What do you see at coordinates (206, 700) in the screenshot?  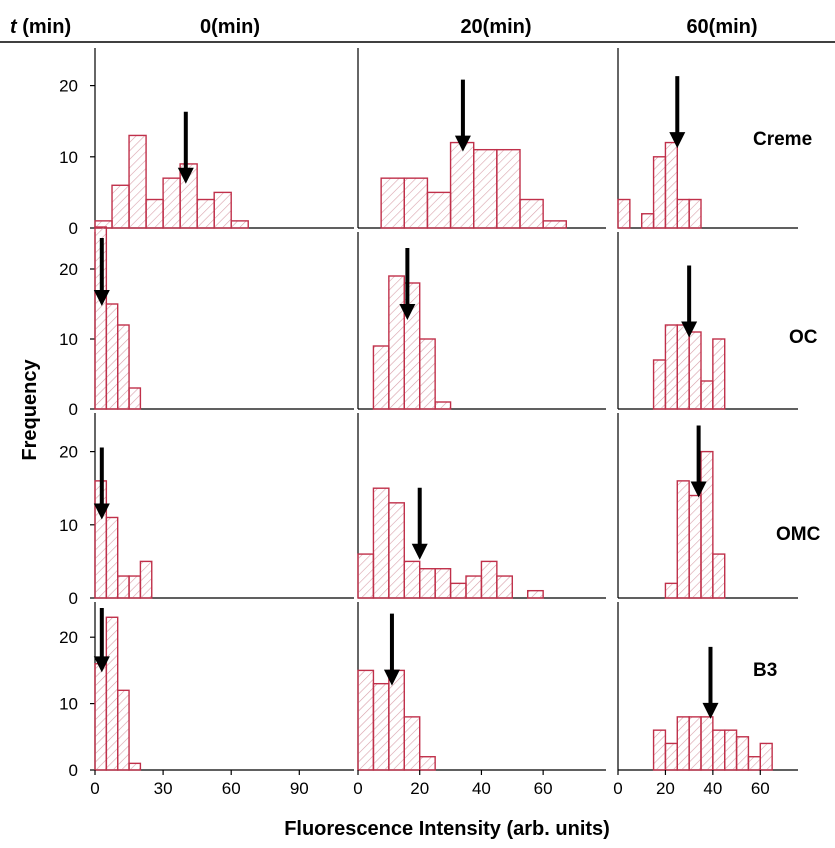 I see `panel-b3-0min: 0 10 20 0 30 60 90` at bounding box center [206, 700].